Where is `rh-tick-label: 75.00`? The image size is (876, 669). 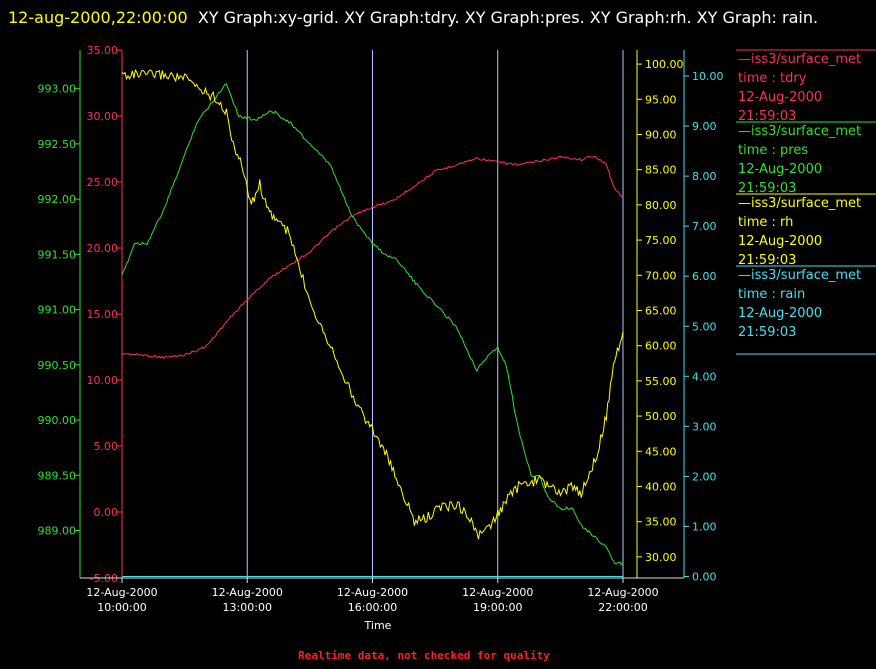 rh-tick-label: 75.00 is located at coordinates (661, 240).